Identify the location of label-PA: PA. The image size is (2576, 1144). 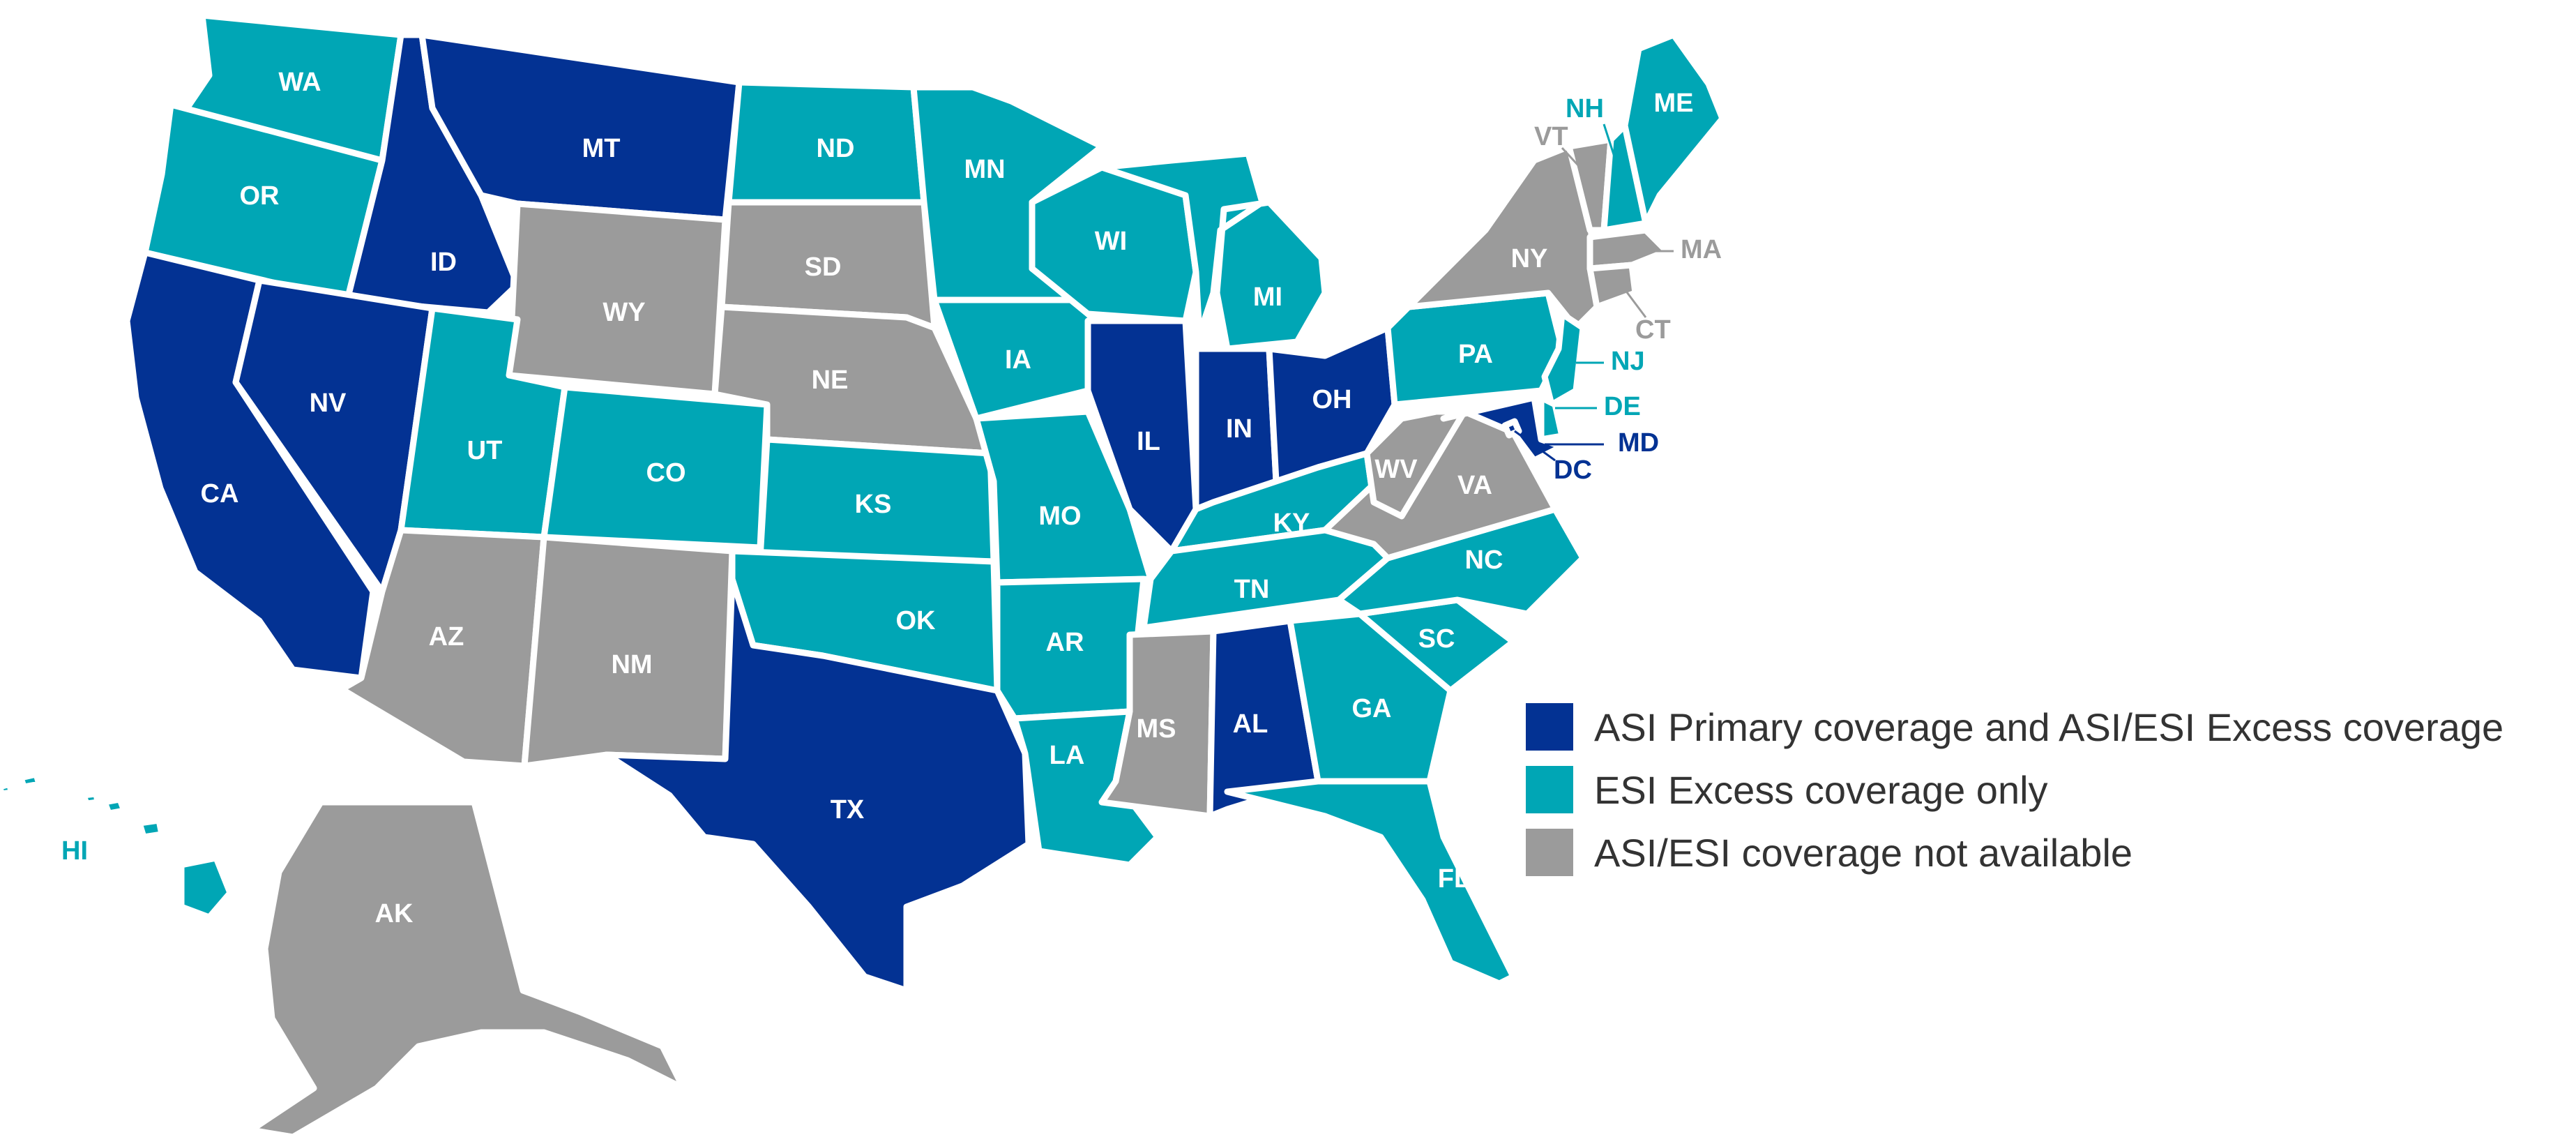
(1475, 354).